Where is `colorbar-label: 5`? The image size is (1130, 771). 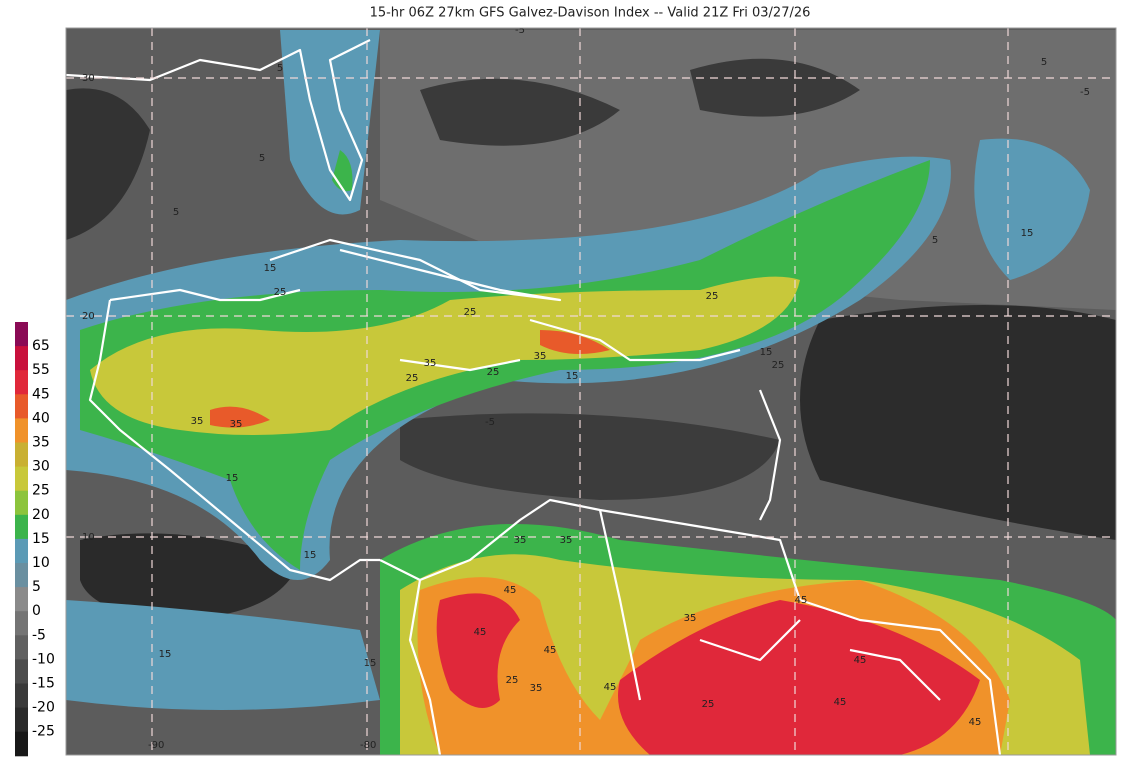 colorbar-label: 5 is located at coordinates (36, 587).